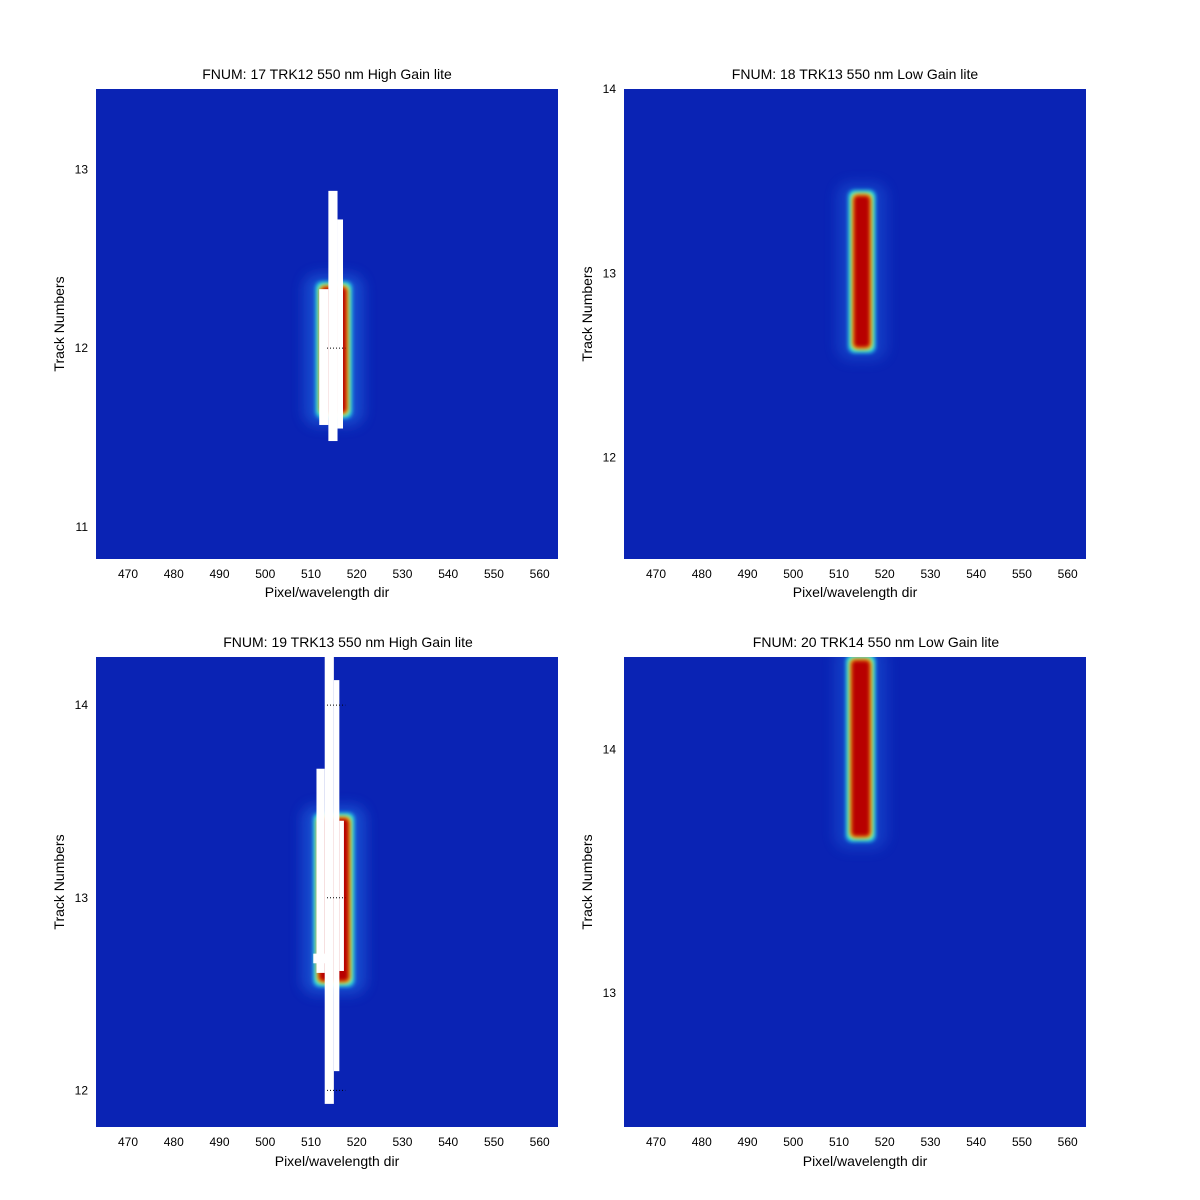 The image size is (1200, 1200). I want to click on subplot-1-ytick-labels: 11 12 13, so click(82, 347).